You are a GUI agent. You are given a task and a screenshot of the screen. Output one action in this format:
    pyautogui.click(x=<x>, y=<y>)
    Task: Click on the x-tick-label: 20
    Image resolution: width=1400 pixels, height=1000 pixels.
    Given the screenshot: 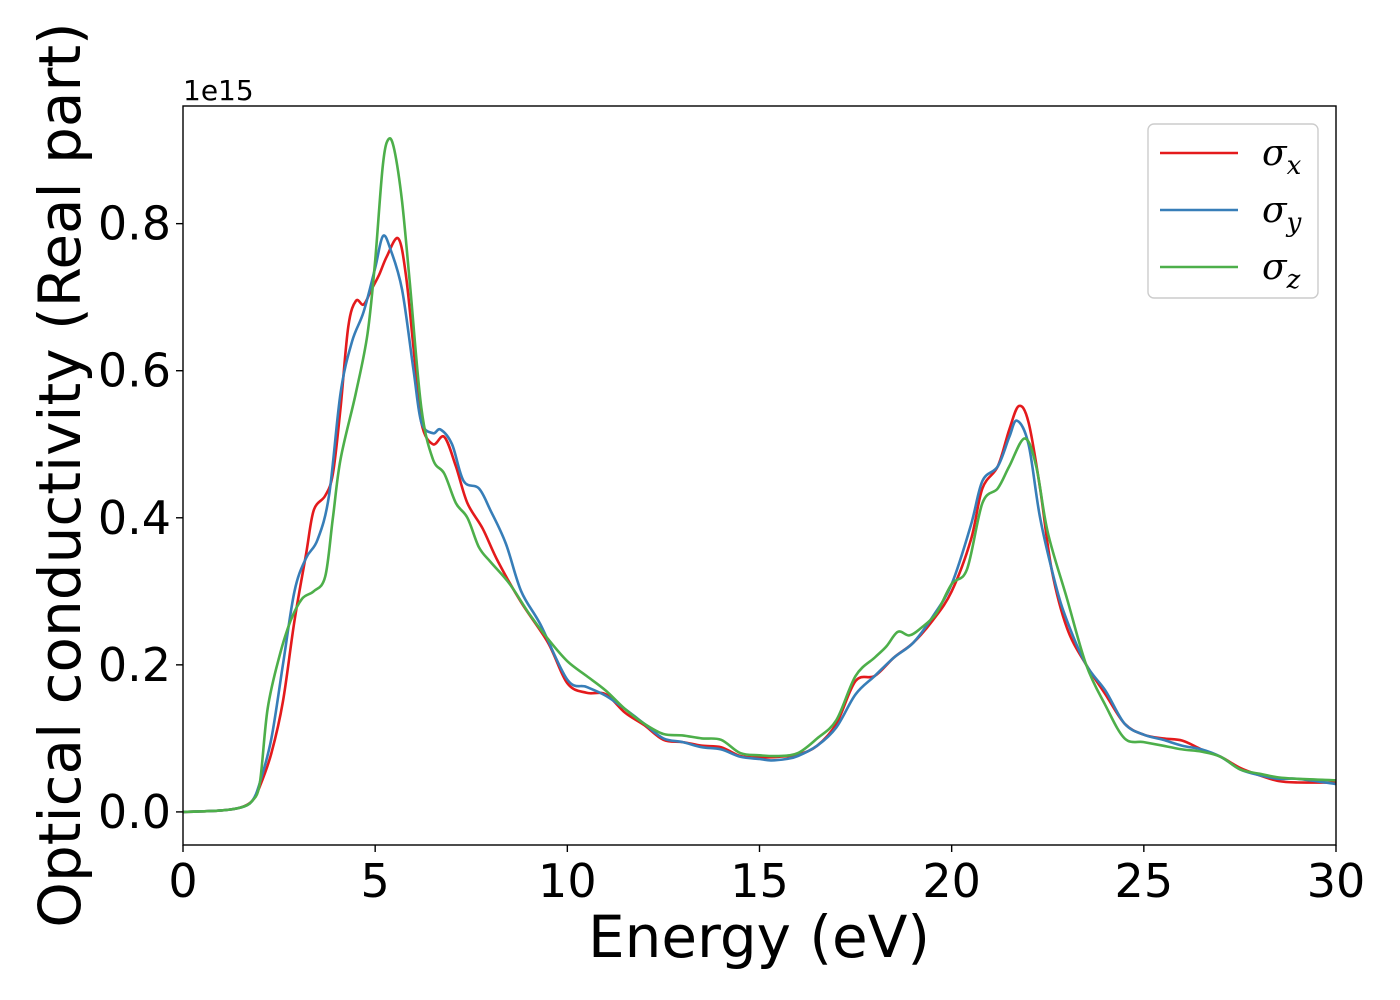 What is the action you would take?
    pyautogui.click(x=951, y=881)
    